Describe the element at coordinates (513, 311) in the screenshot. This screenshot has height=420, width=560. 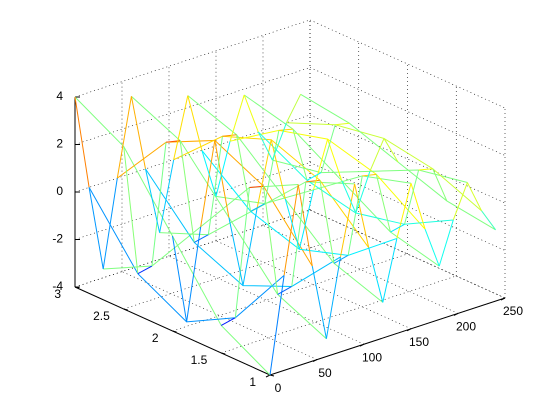
I see `x-tick-label: 250` at that location.